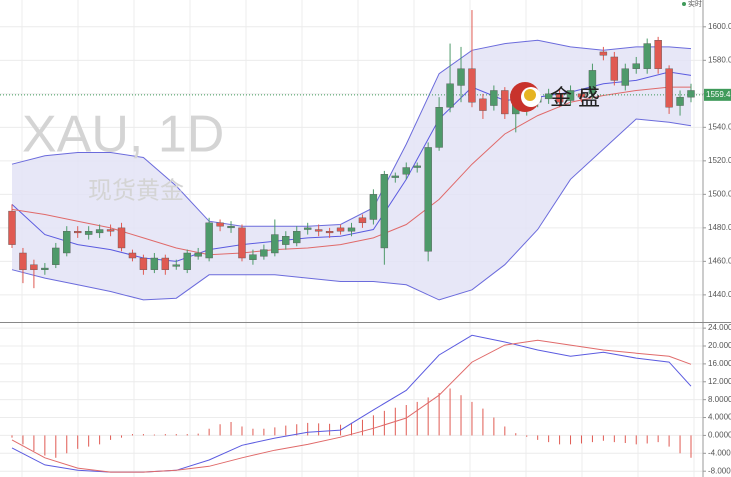 The height and width of the screenshot is (477, 731). I want to click on y-tick-label: 1520.0, so click(719, 160).